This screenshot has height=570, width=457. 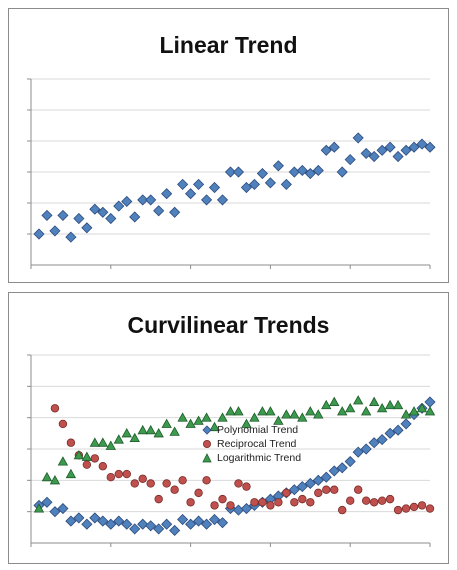 What do you see at coordinates (228, 45) in the screenshot?
I see `chart-title: Linear Trend` at bounding box center [228, 45].